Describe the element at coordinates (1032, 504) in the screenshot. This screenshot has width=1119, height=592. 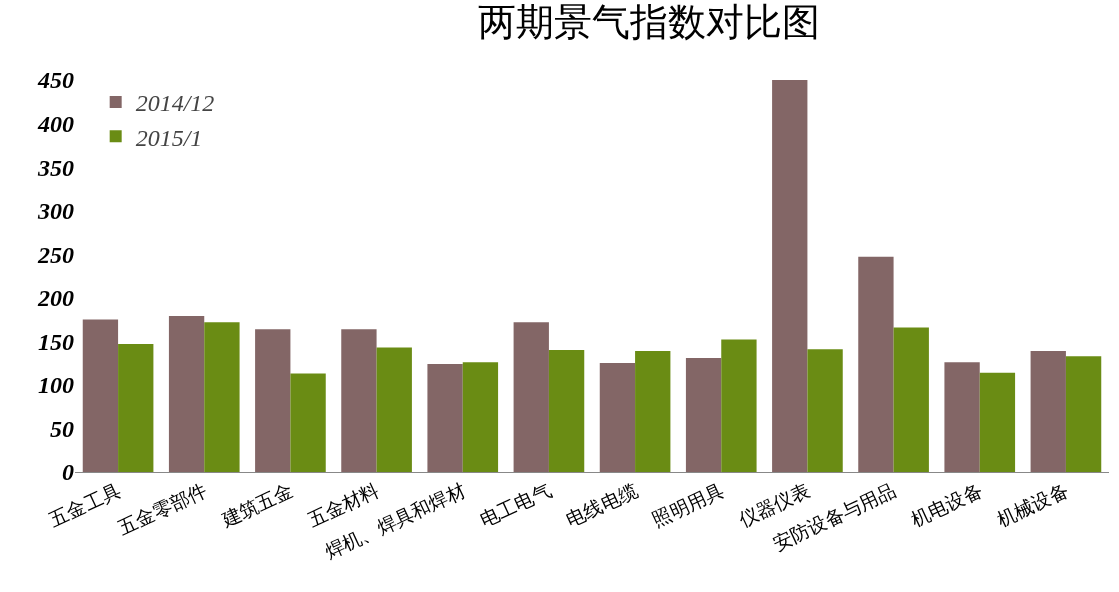
I see `x-tick-label: 机械设备` at that location.